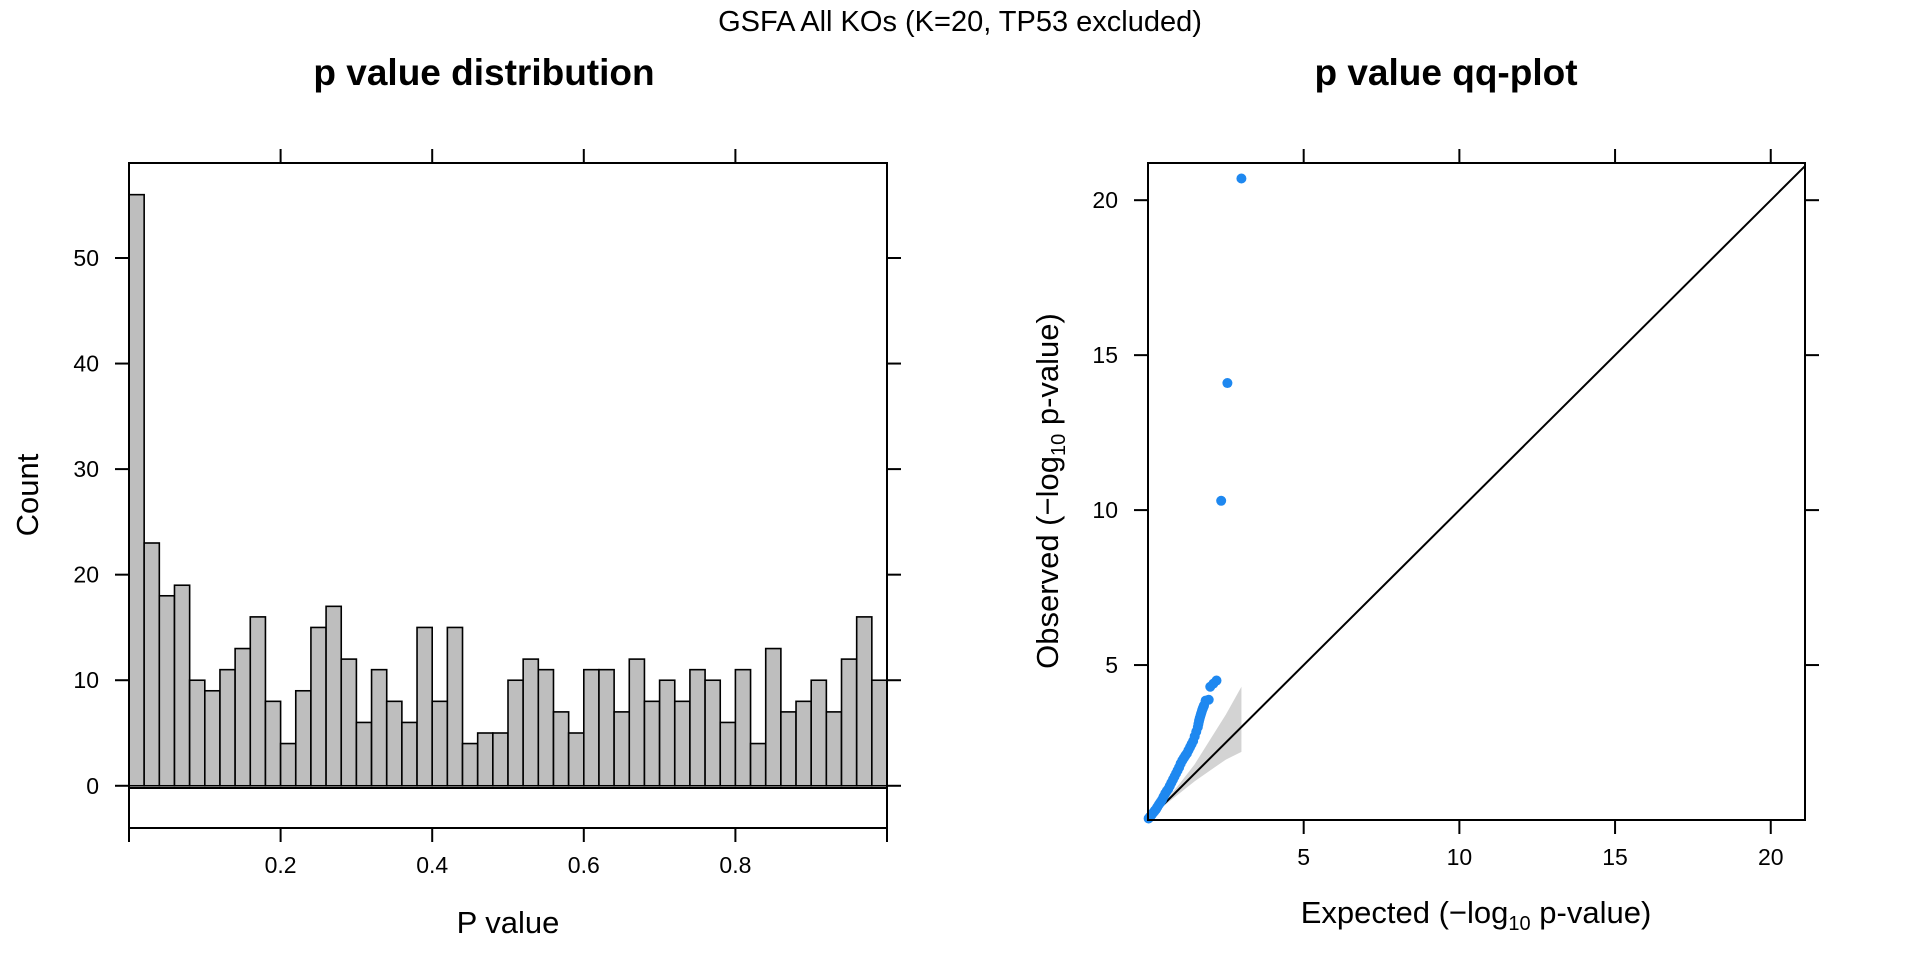 This screenshot has height=960, width=1920. Describe the element at coordinates (483, 72) in the screenshot. I see `histogram-title: p value distribution` at that location.